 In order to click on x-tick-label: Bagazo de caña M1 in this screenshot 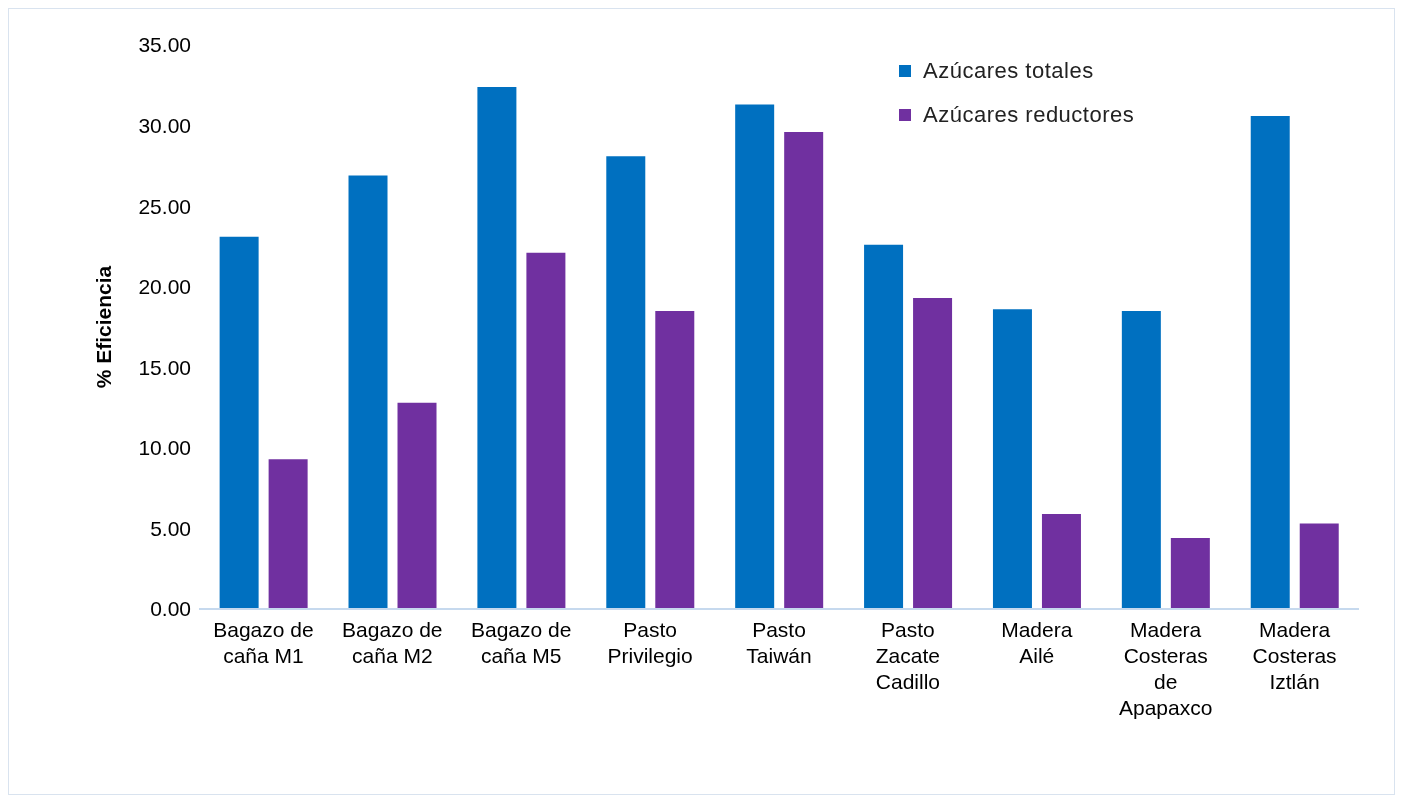, I will do `click(263, 642)`.